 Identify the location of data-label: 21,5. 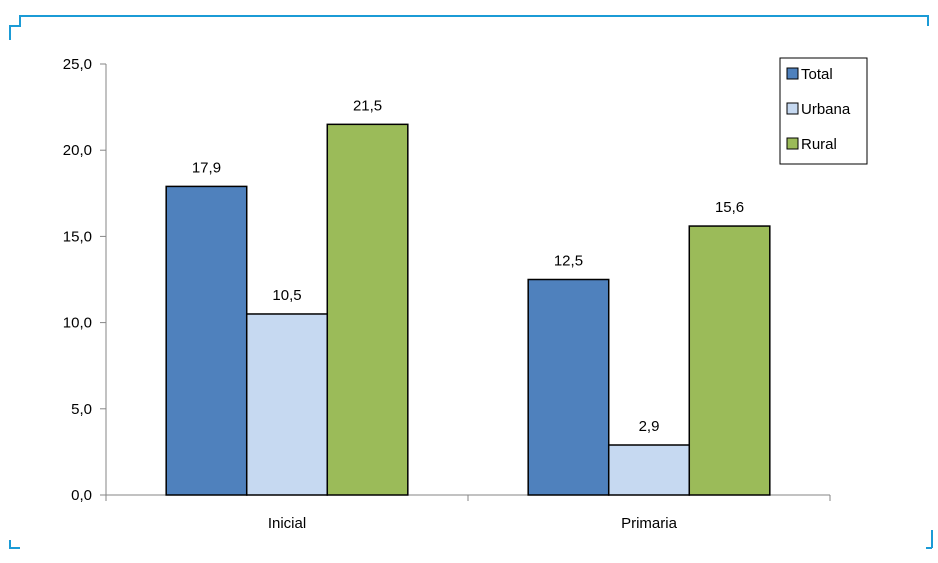
(367, 105).